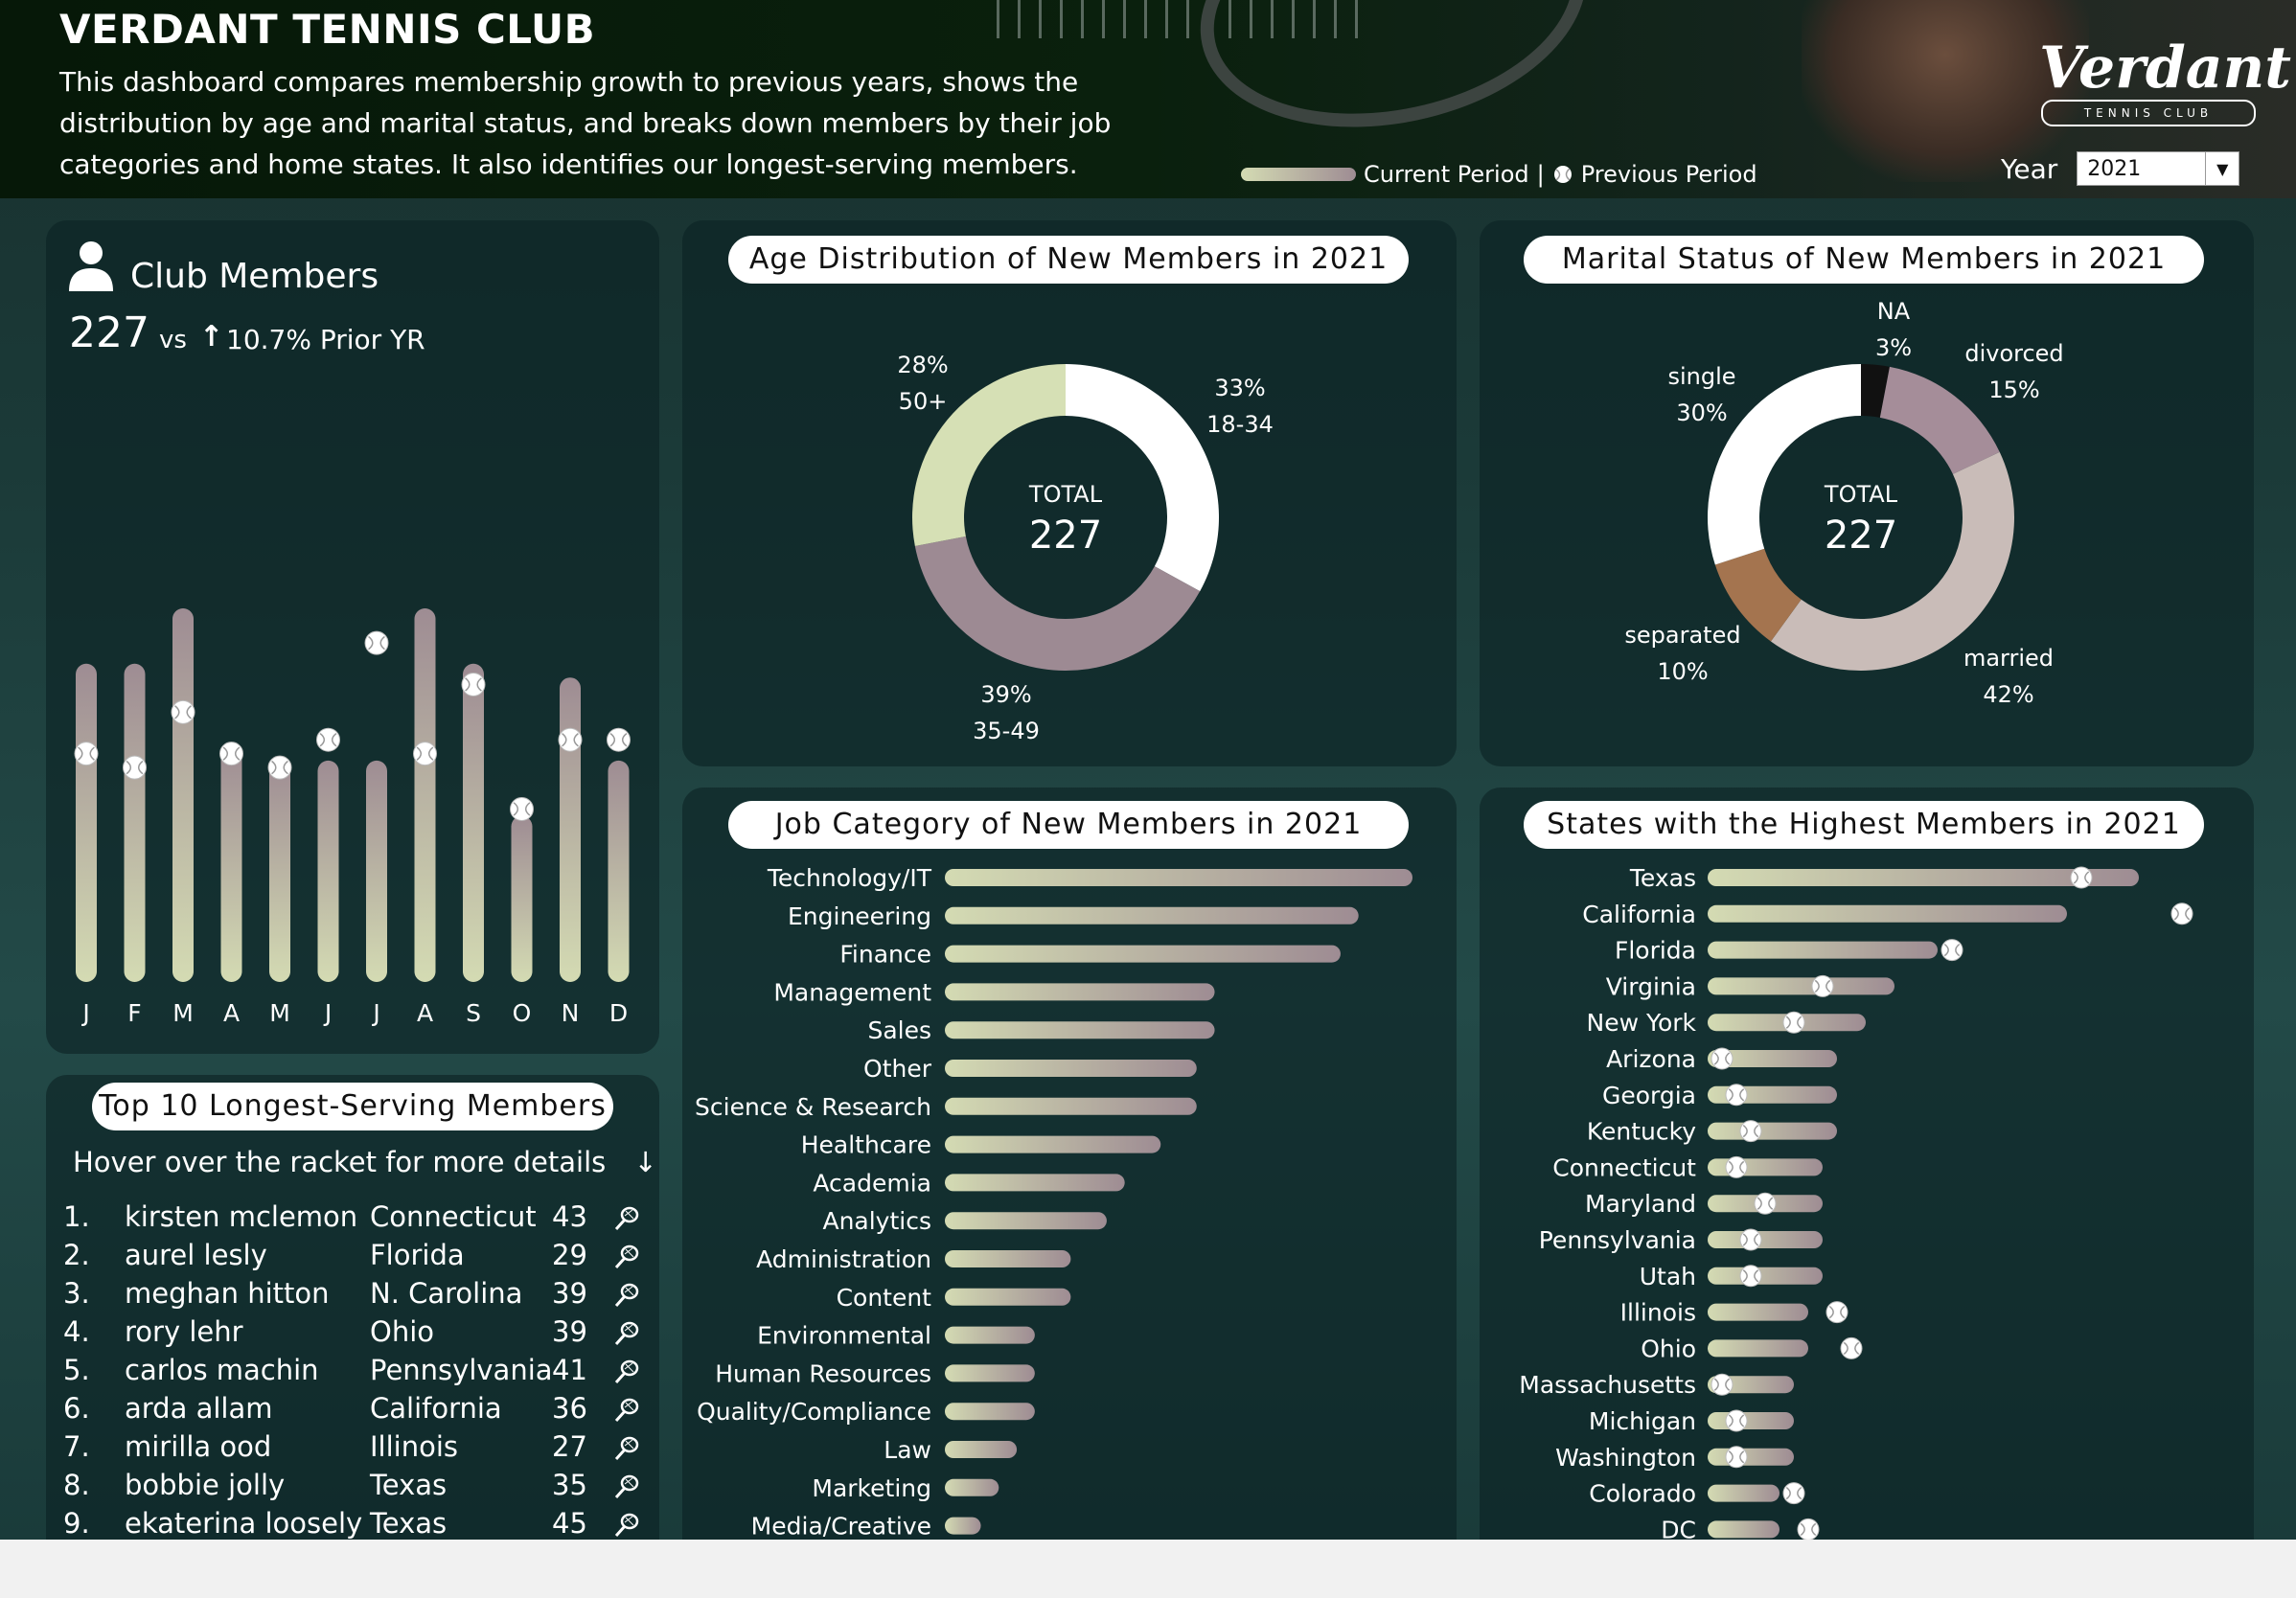  What do you see at coordinates (1765, 1240) in the screenshot?
I see `bar-pennsylvania` at bounding box center [1765, 1240].